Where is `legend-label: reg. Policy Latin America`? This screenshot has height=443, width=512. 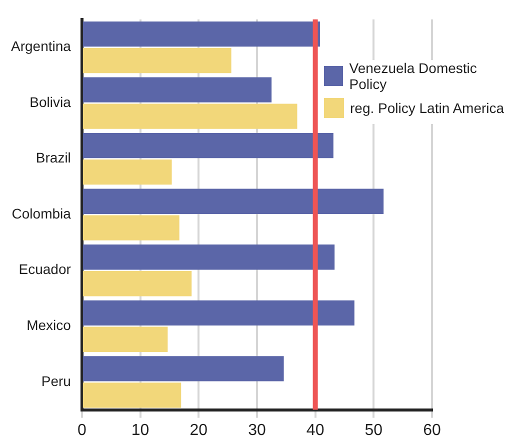
legend-label: reg. Policy Latin America is located at coordinates (427, 108).